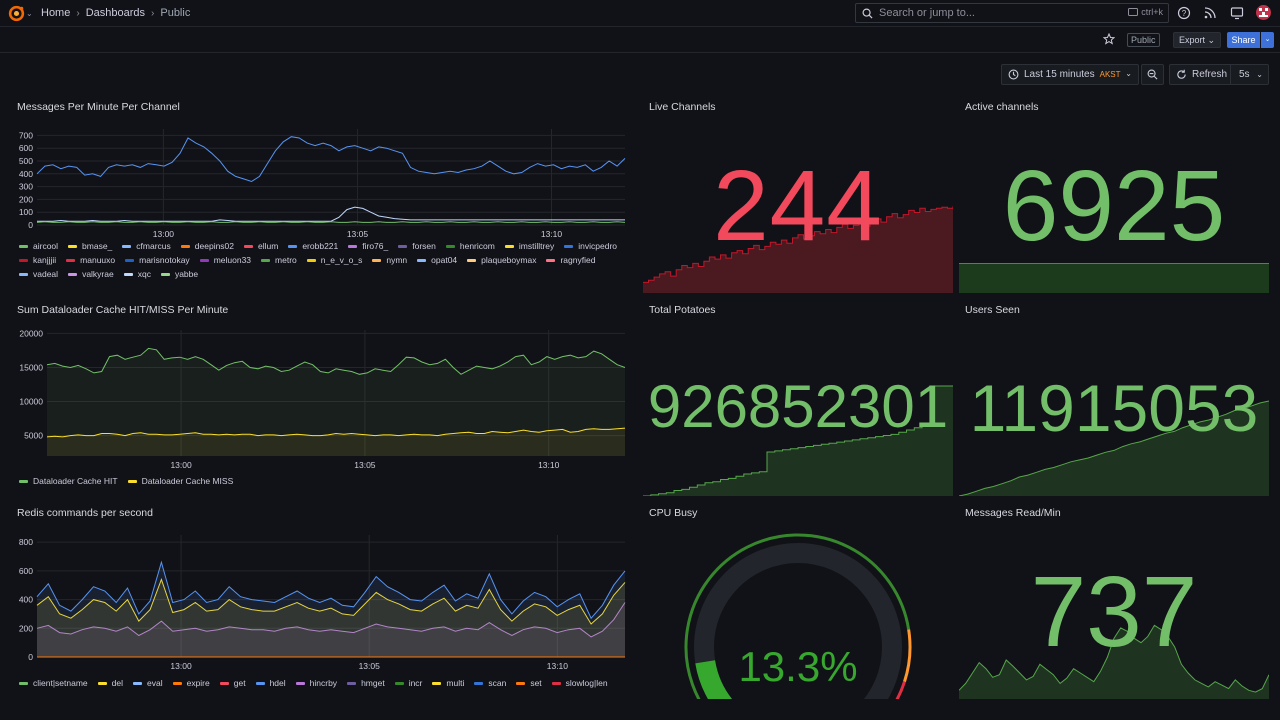  I want to click on legend-item: kanjjjii, so click(37, 260).